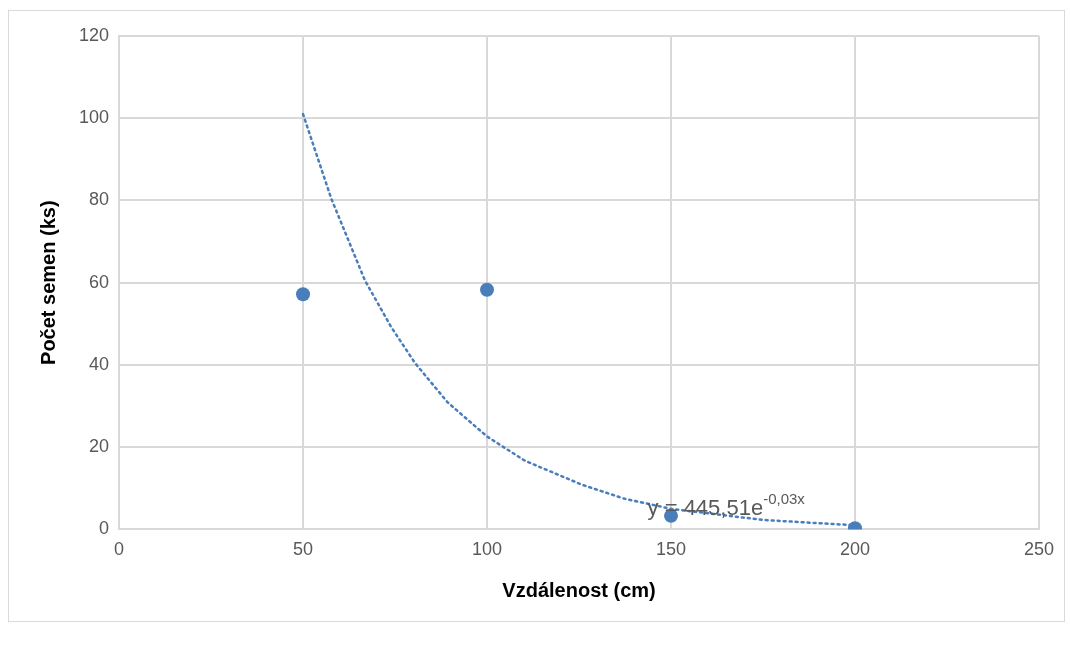 The width and height of the screenshot is (1071, 650). I want to click on y-tick-label: 0, so click(104, 528).